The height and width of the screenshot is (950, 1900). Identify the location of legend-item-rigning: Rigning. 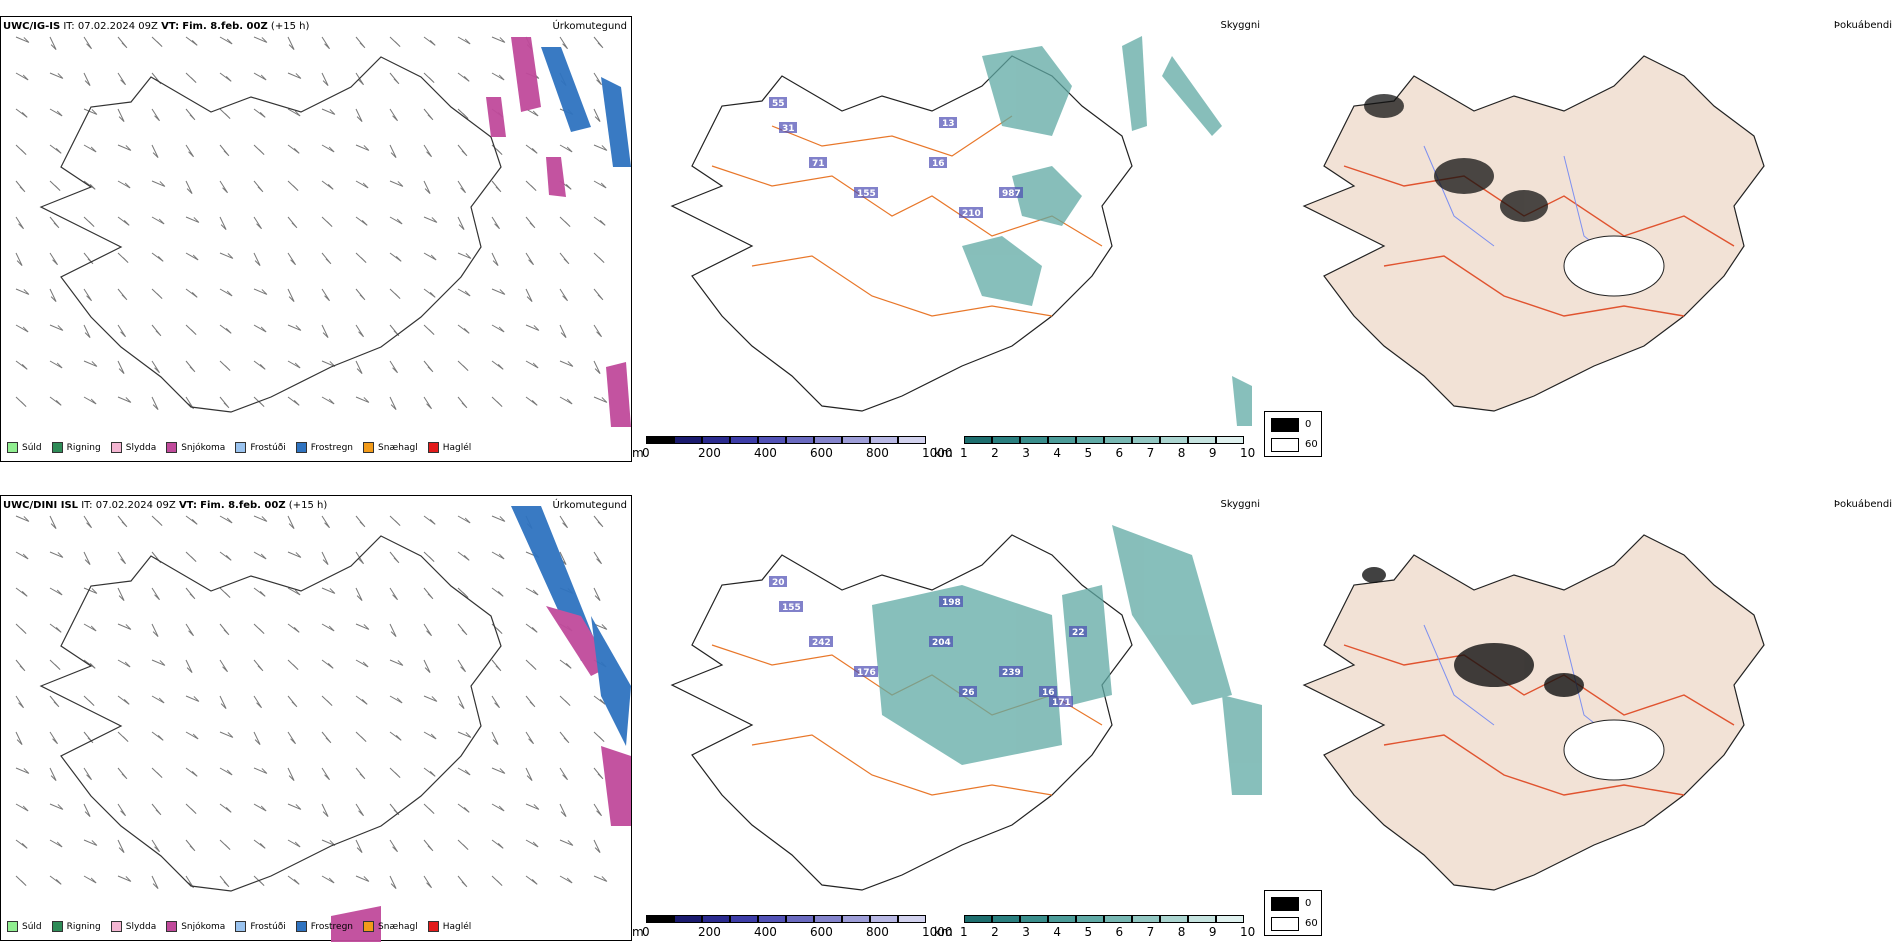
(76, 926).